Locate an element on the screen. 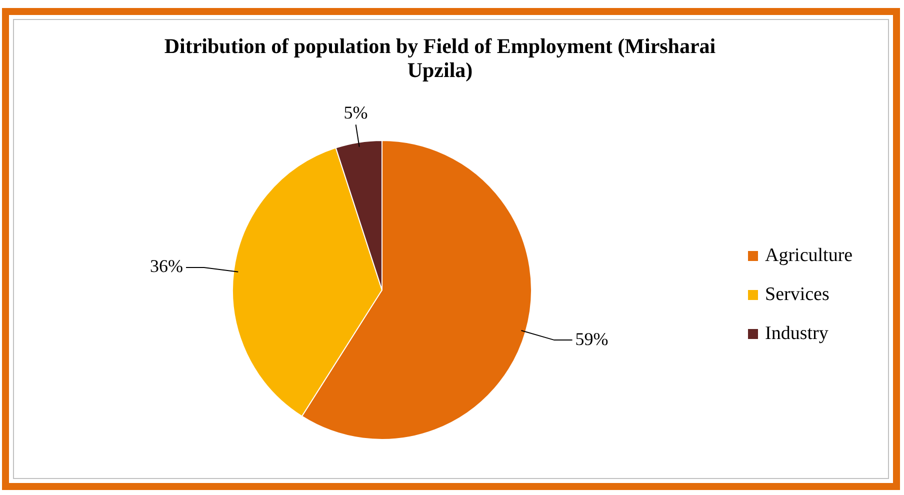 The width and height of the screenshot is (904, 495). chart-title: Ditribution of population by Field of Employment (Mirsharai Upzila) is located at coordinates (440, 58).